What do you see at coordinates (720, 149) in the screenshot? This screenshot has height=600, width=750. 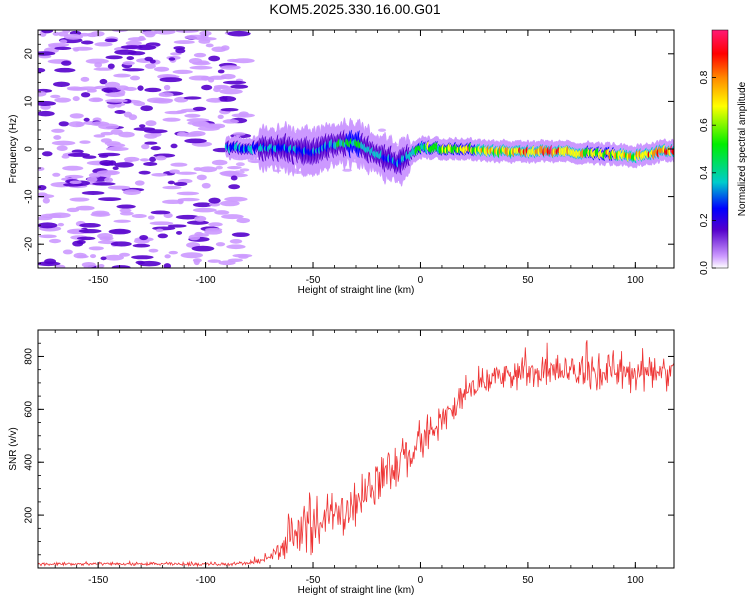 I see `colorbar-gradient` at bounding box center [720, 149].